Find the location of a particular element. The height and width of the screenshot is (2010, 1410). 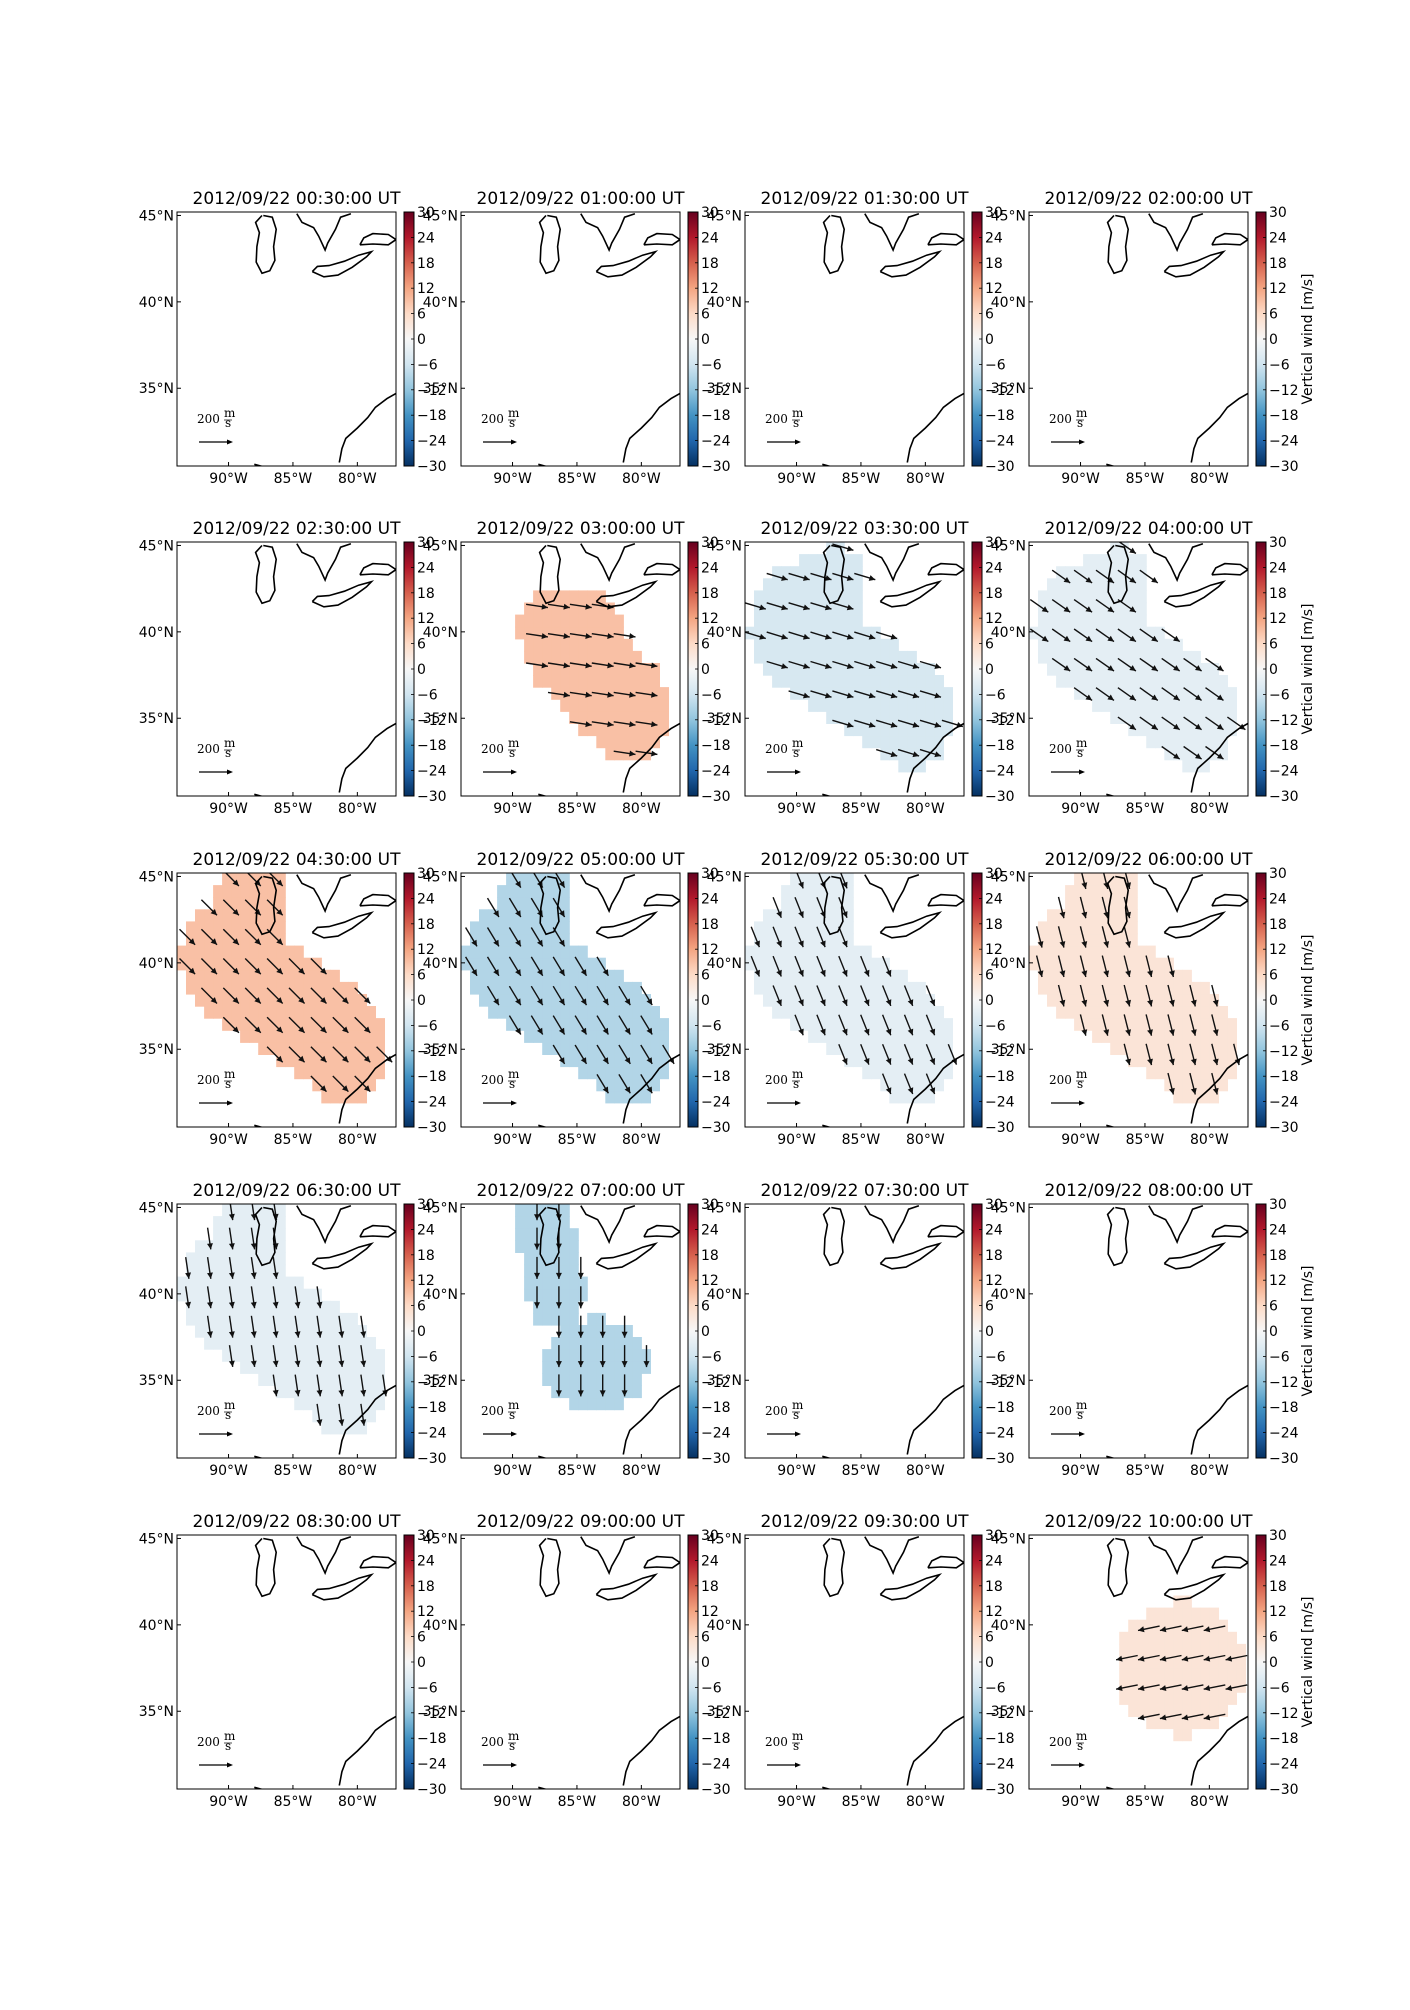

x-tick-label: 90°W is located at coordinates (228, 809).